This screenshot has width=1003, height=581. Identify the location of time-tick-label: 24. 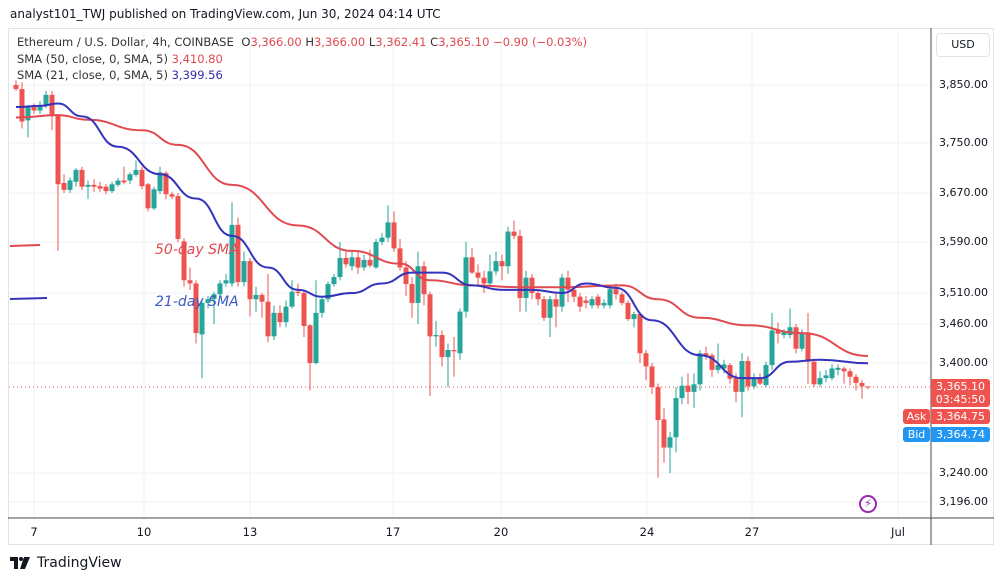
(647, 532).